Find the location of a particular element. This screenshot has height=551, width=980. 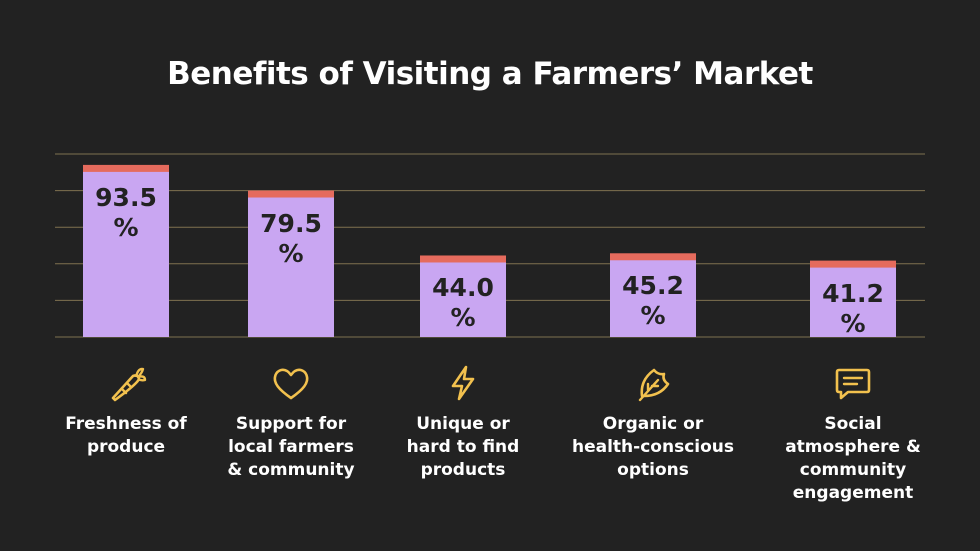

category-label: Social atmosphere & community engagement is located at coordinates (853, 458).